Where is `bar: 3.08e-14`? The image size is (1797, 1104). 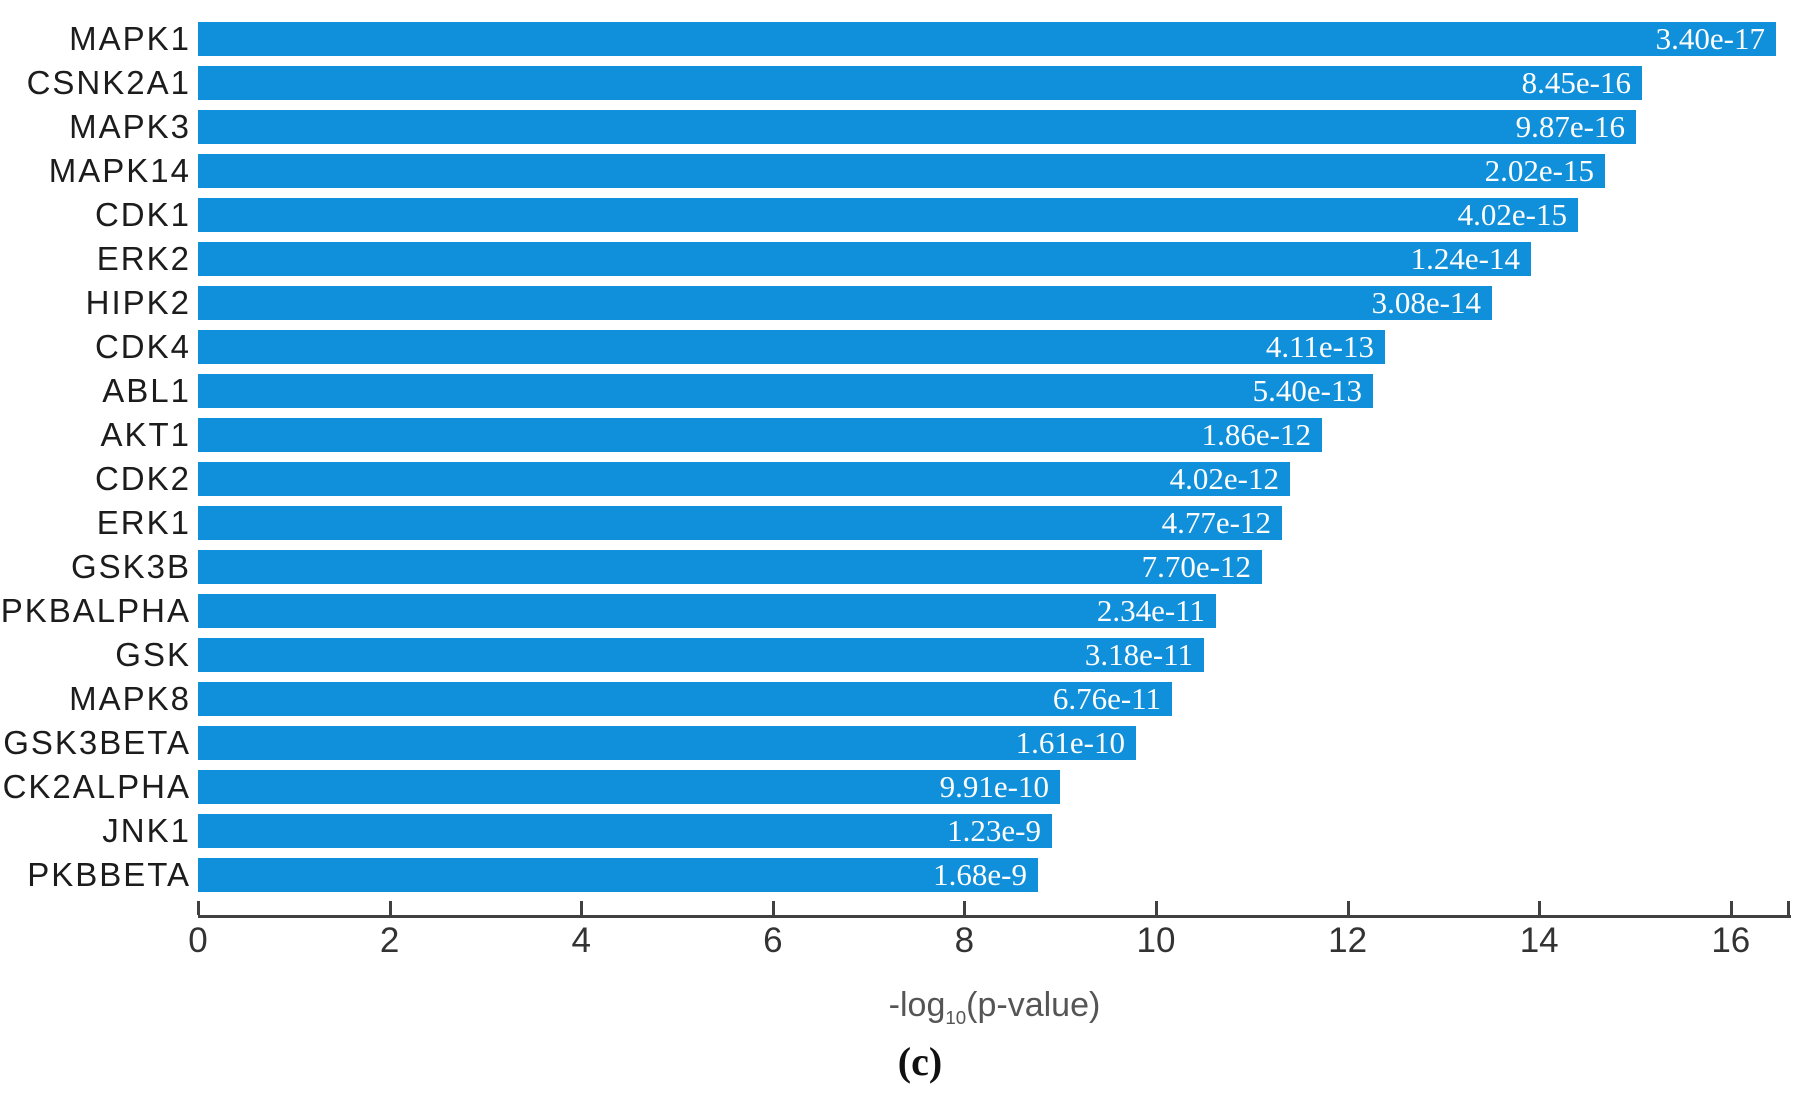
bar: 3.08e-14 is located at coordinates (845, 303).